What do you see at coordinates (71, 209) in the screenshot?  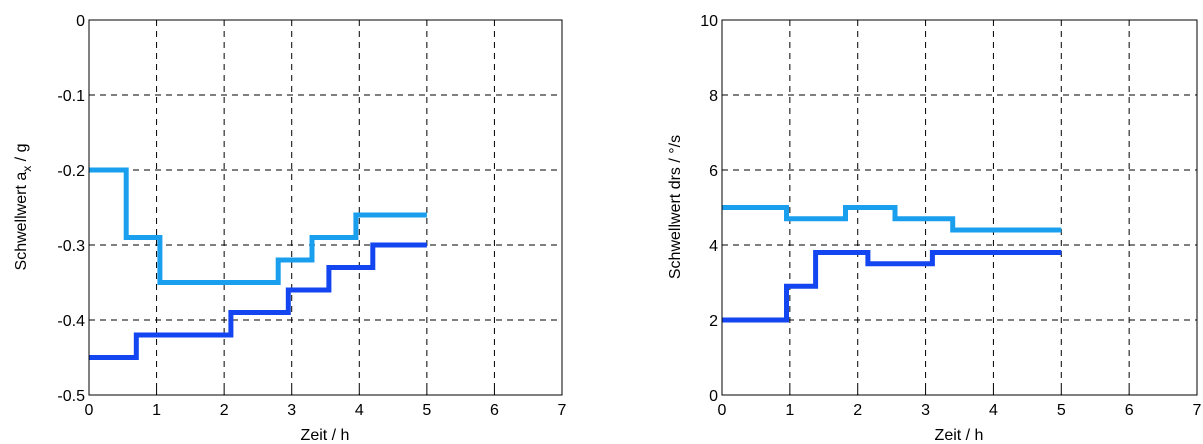 I see `y-tick-labels: 0 -0.1 -0.2 -0.3 -0.4 -0.5` at bounding box center [71, 209].